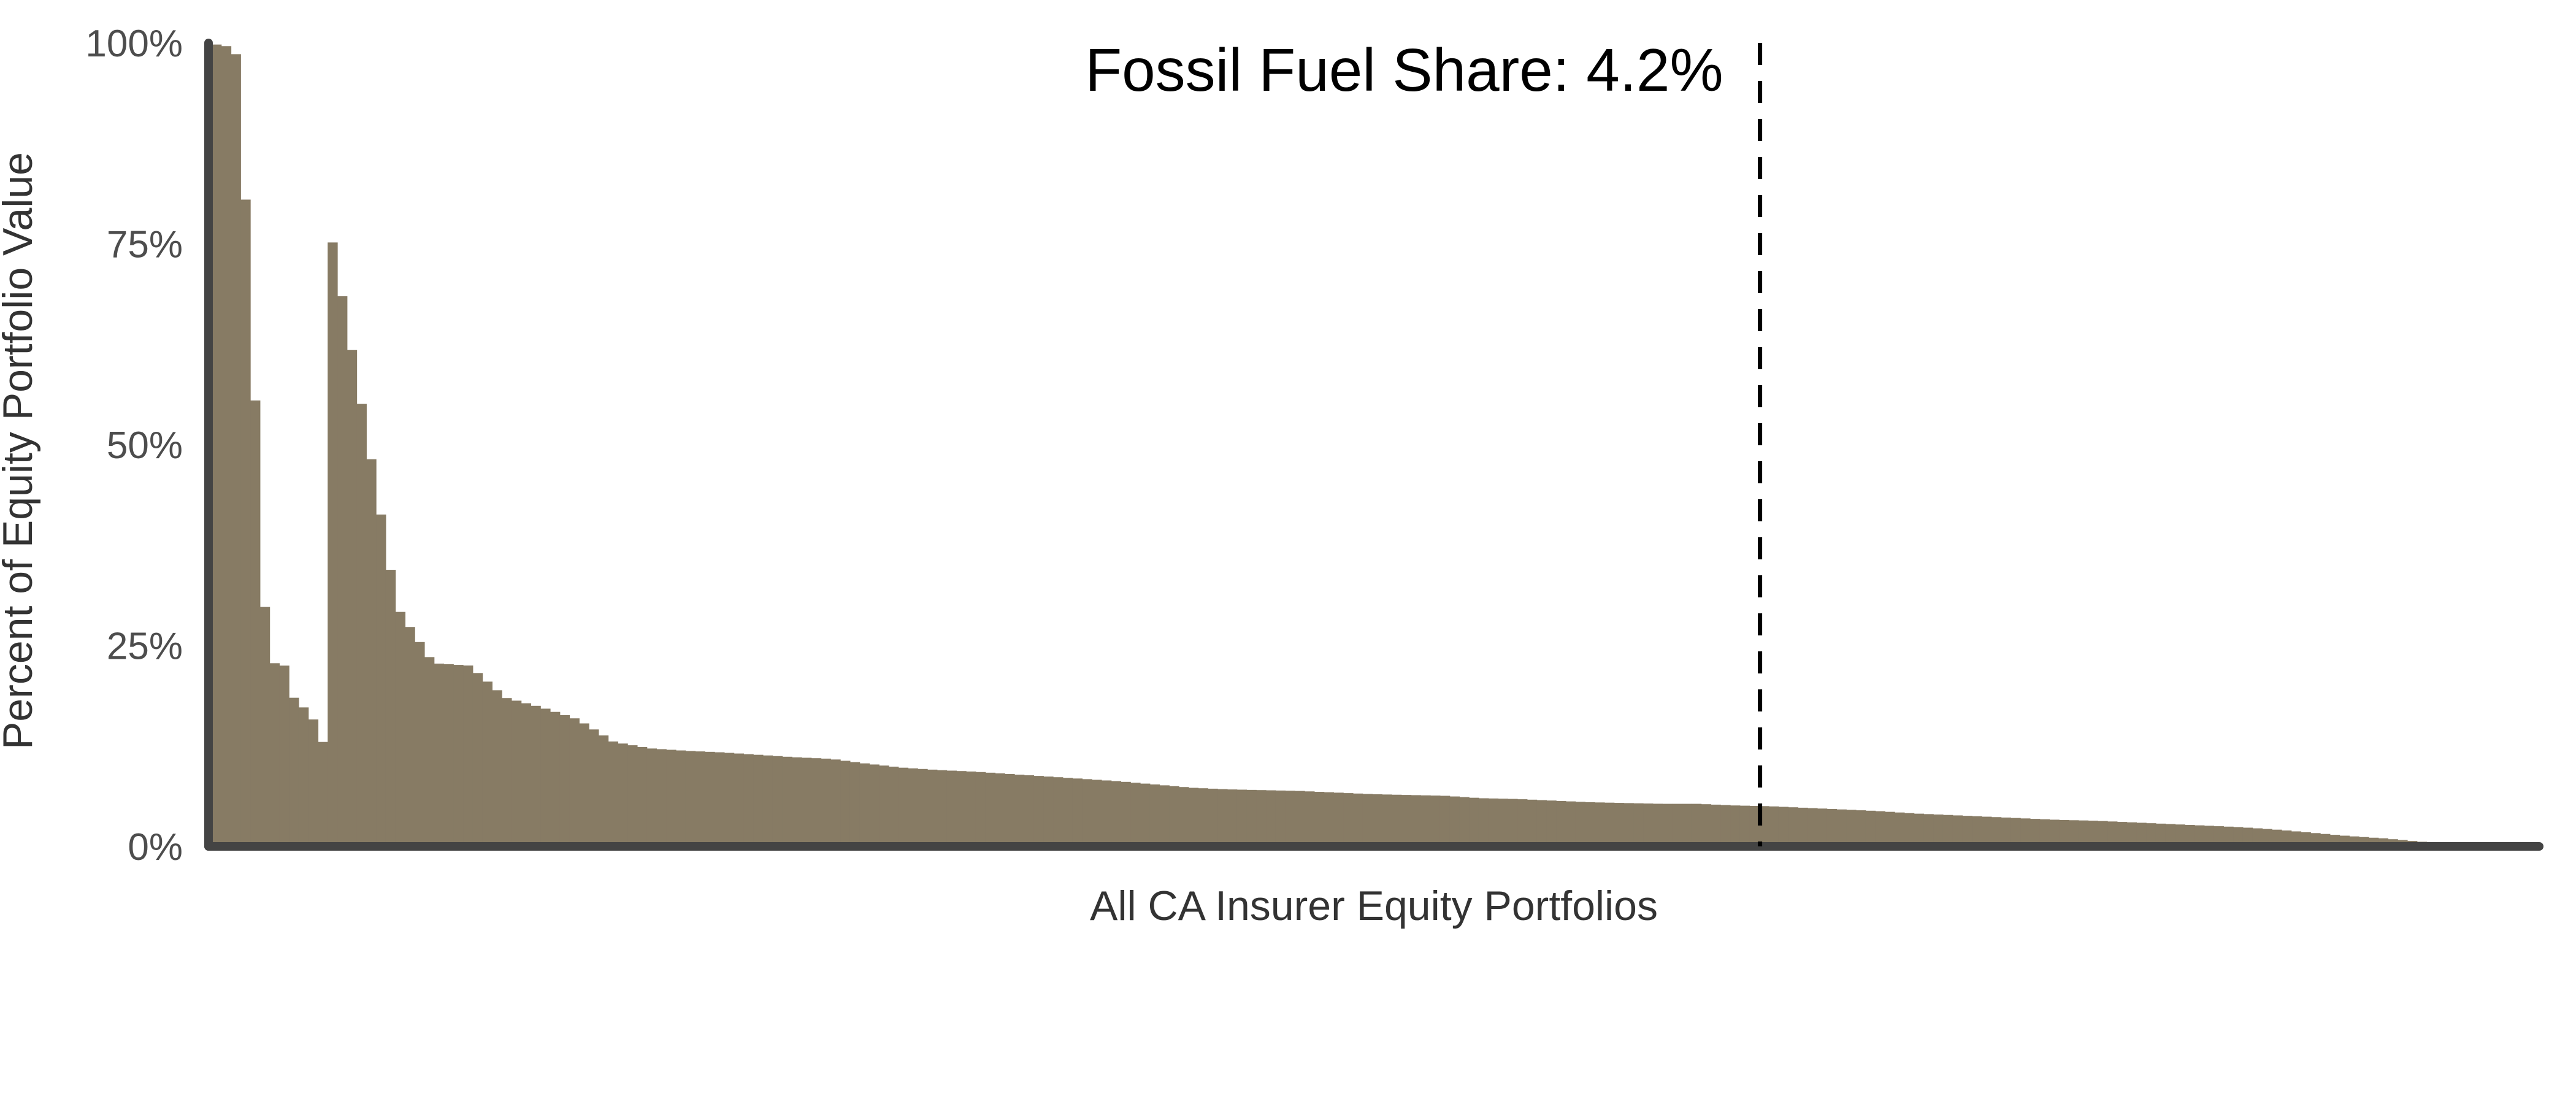 The image size is (2576, 1104). I want to click on x-axis-title: All CA Insurer Equity Portfolios, so click(1374, 906).